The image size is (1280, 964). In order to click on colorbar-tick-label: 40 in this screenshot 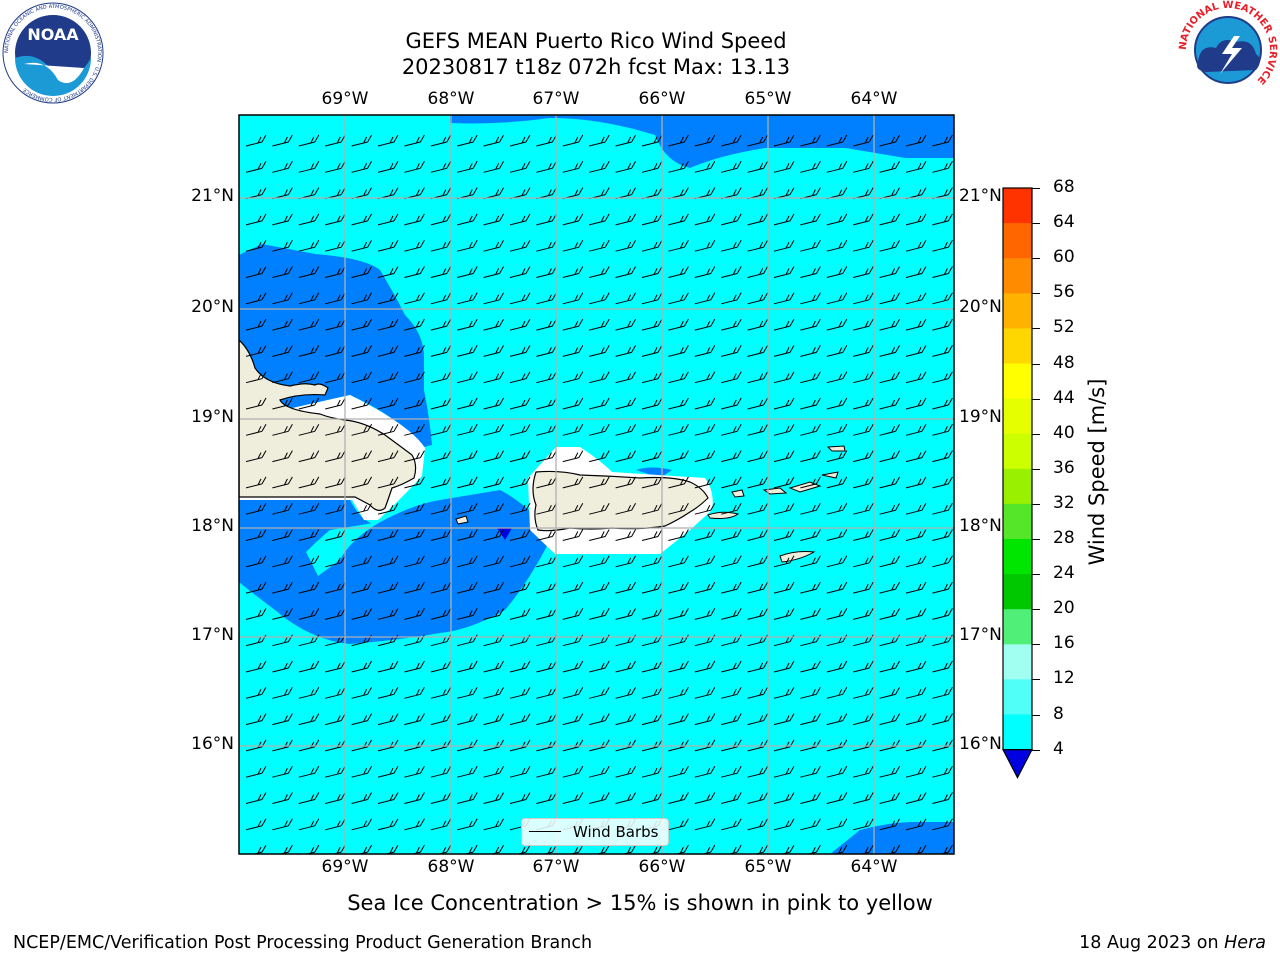, I will do `click(1064, 432)`.